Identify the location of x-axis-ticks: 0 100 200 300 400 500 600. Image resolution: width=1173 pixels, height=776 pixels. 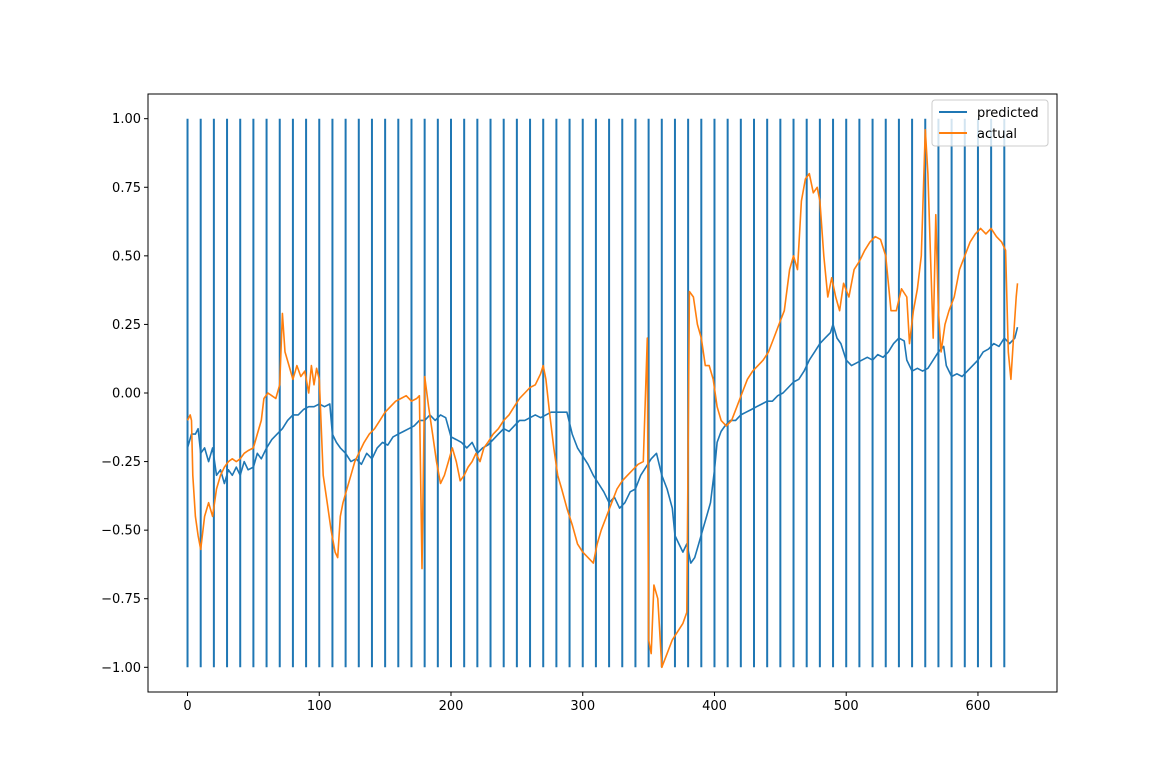
(586, 703).